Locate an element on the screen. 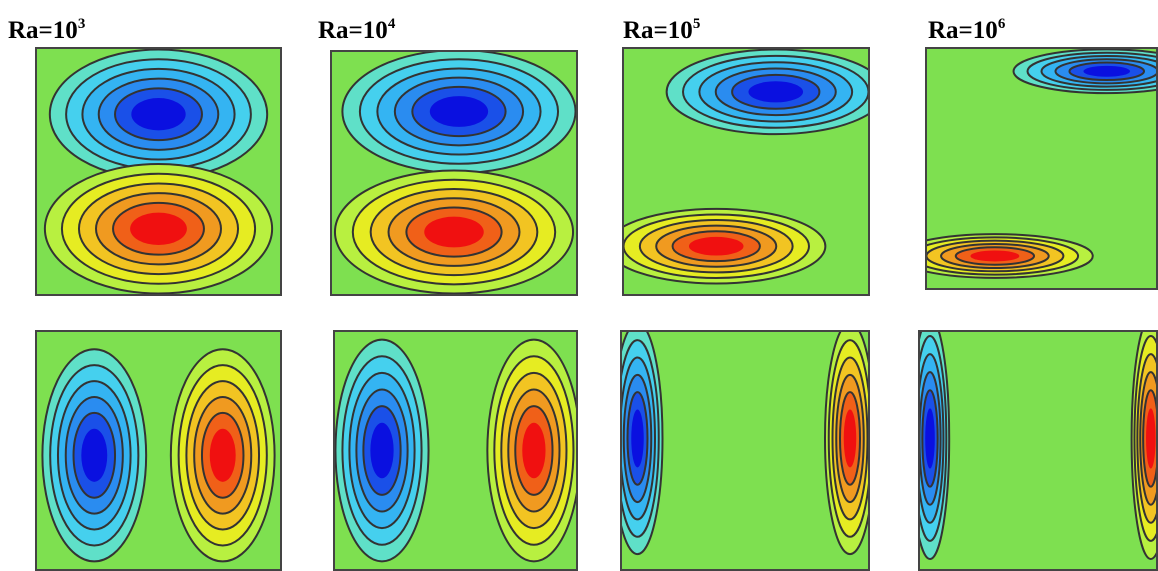 The width and height of the screenshot is (1158, 571). panel-label: Ra=104 is located at coordinates (357, 30).